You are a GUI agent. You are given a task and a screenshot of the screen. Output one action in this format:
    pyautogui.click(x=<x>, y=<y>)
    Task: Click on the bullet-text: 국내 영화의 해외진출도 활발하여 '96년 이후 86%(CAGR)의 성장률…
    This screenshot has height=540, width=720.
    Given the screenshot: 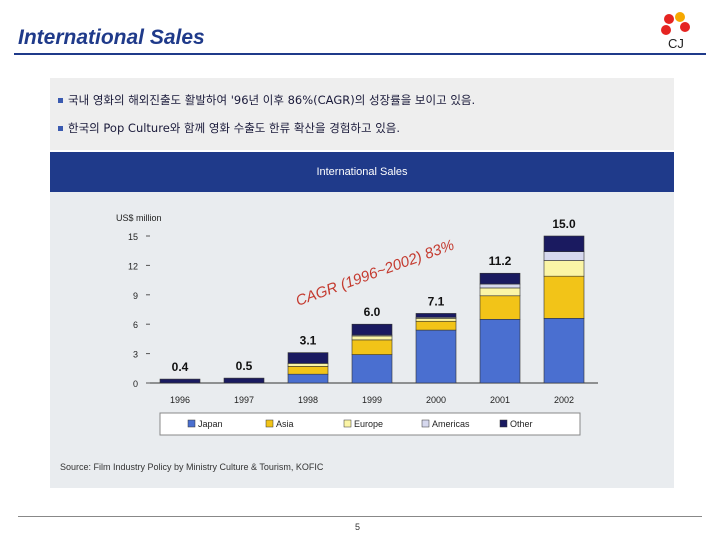 What is the action you would take?
    pyautogui.click(x=272, y=100)
    